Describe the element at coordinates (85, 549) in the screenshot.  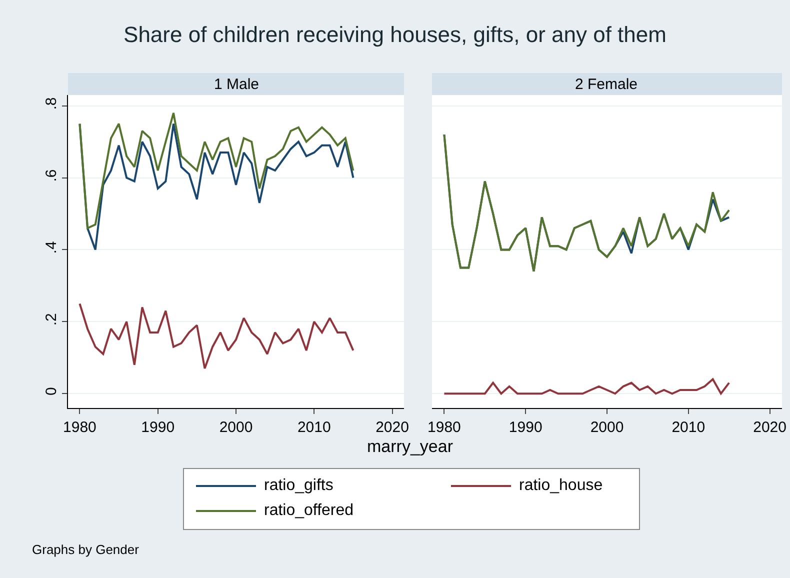
I see `text: Graphs by Gender` at that location.